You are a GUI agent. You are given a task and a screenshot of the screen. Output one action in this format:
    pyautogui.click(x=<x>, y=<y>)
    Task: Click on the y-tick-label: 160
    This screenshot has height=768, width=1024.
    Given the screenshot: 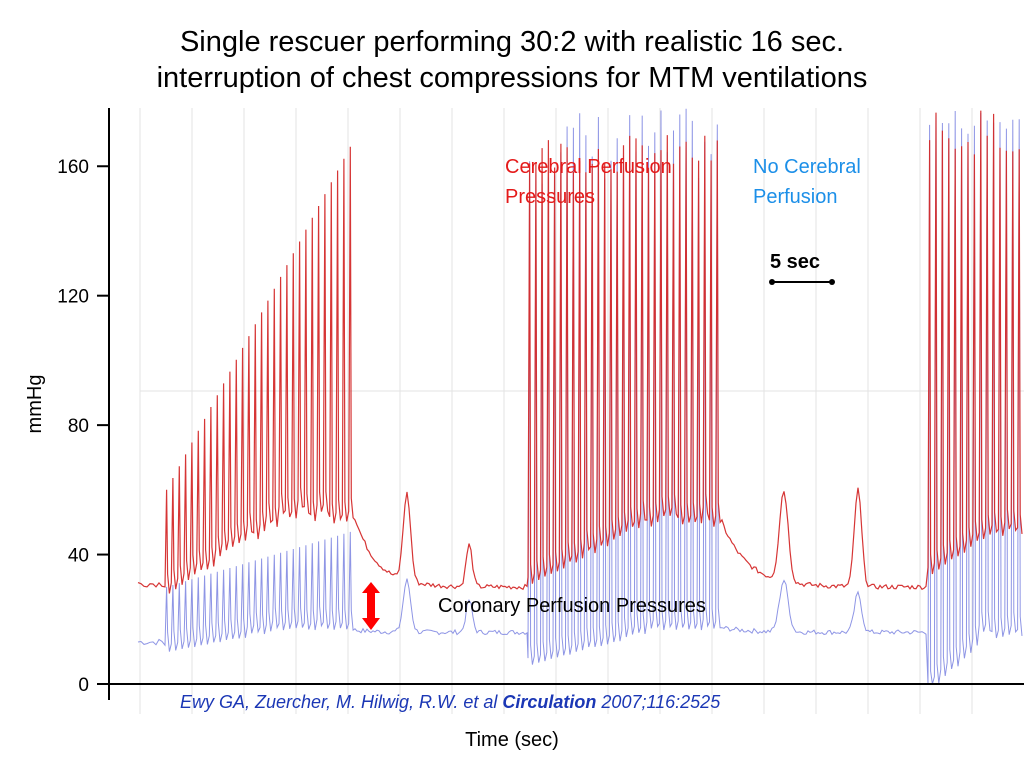 What is the action you would take?
    pyautogui.click(x=73, y=167)
    